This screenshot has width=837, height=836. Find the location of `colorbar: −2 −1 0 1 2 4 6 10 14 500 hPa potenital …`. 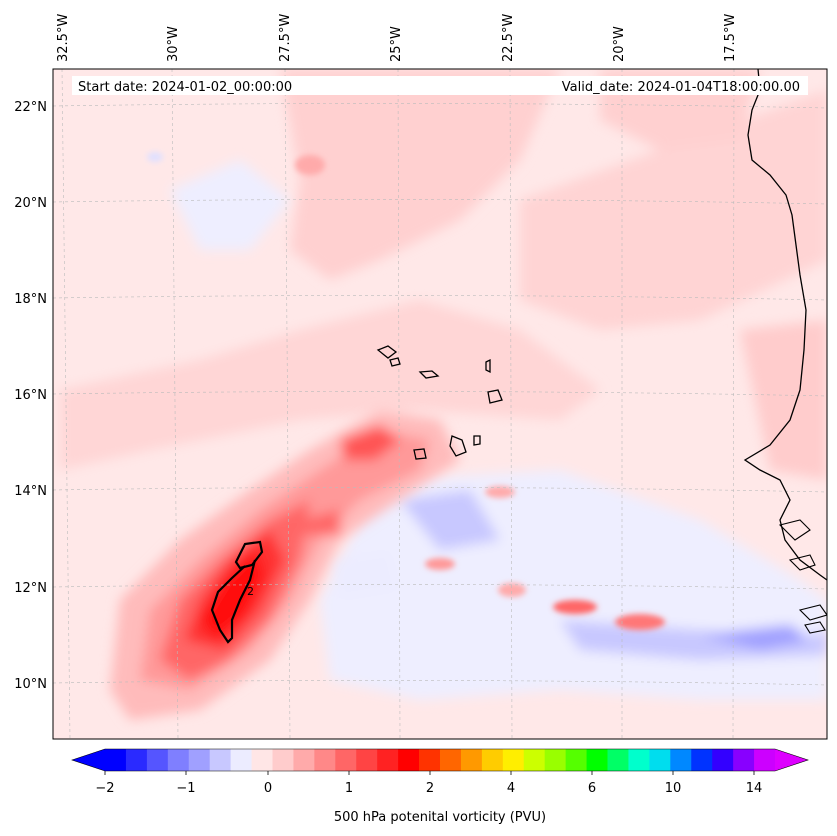

colorbar: −2 −1 0 1 2 4 6 10 14 500 hPa potenital … is located at coordinates (440, 786).